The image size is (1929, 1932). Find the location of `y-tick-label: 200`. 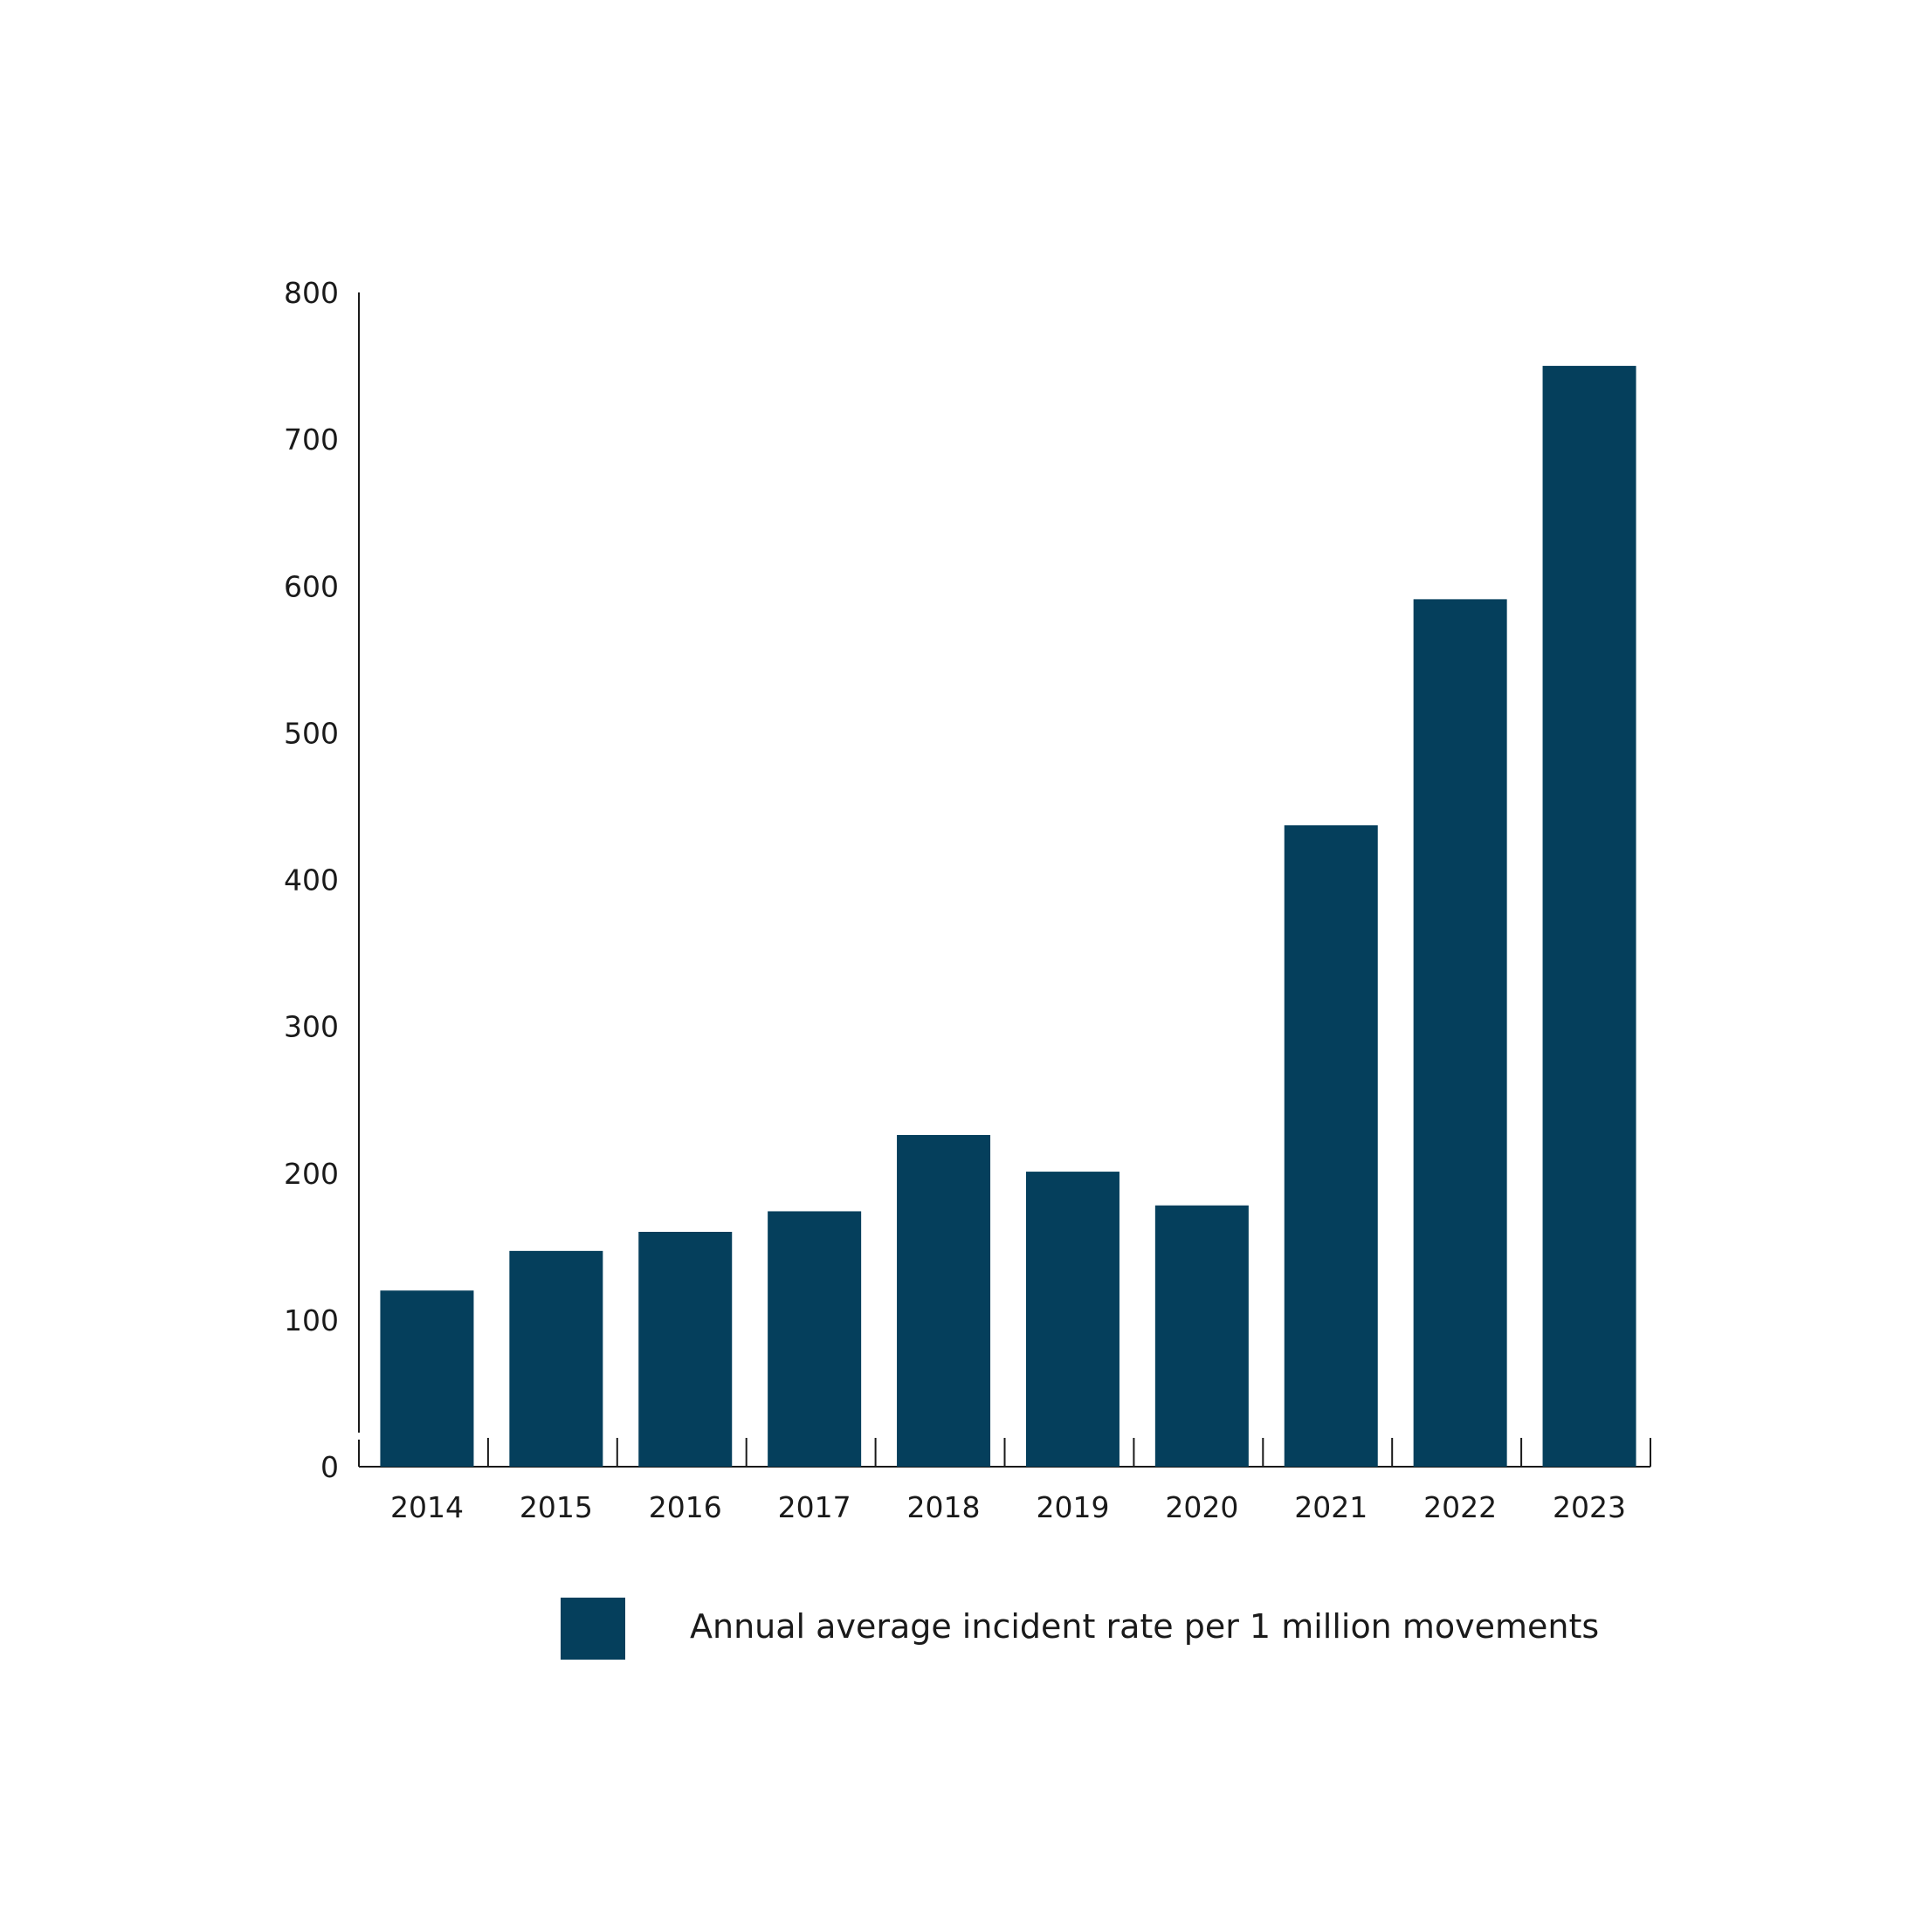

y-tick-label: 200 is located at coordinates (311, 1174).